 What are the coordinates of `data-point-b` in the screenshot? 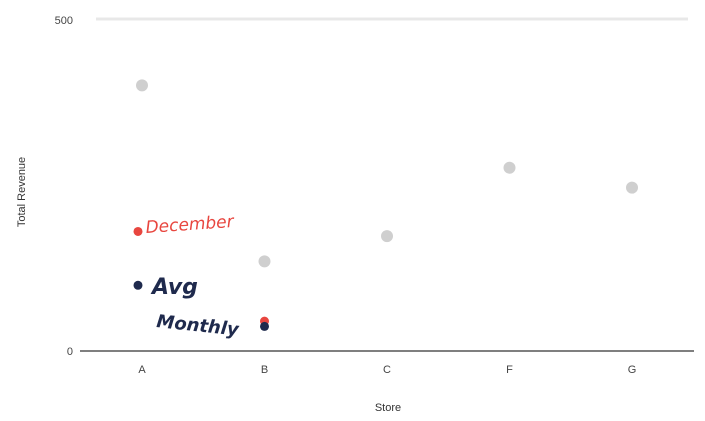 It's located at (264, 261).